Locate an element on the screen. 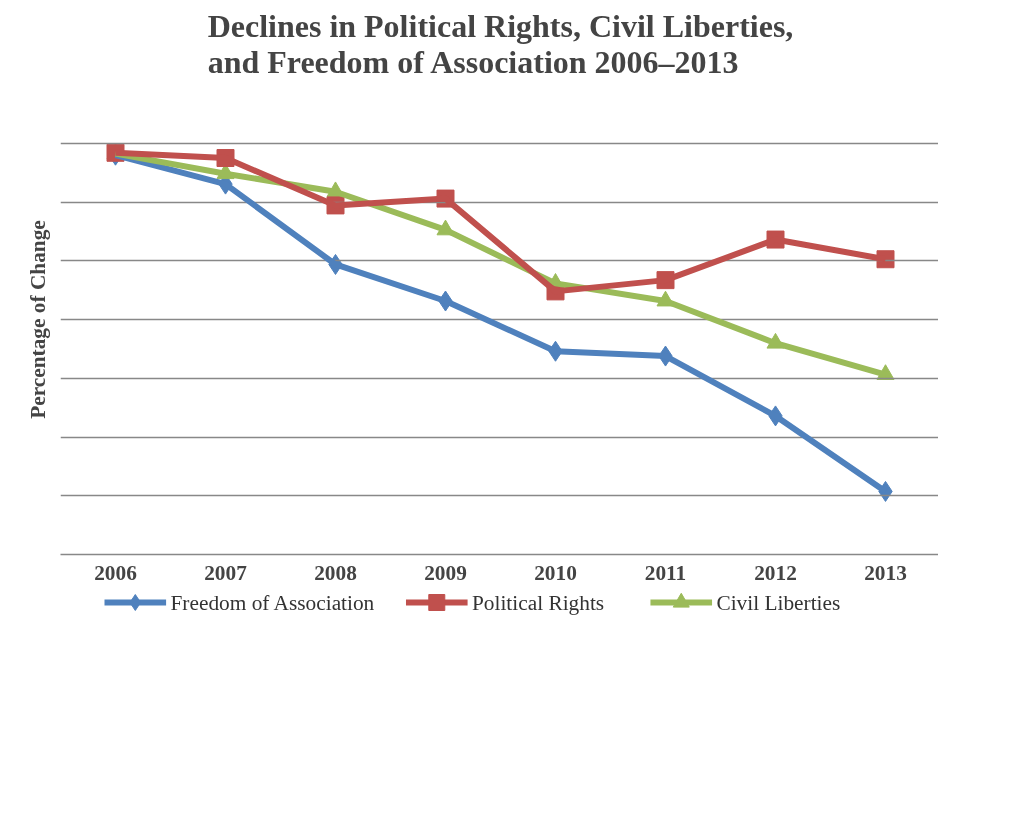  x-tick-label: 2008 is located at coordinates (335, 572).